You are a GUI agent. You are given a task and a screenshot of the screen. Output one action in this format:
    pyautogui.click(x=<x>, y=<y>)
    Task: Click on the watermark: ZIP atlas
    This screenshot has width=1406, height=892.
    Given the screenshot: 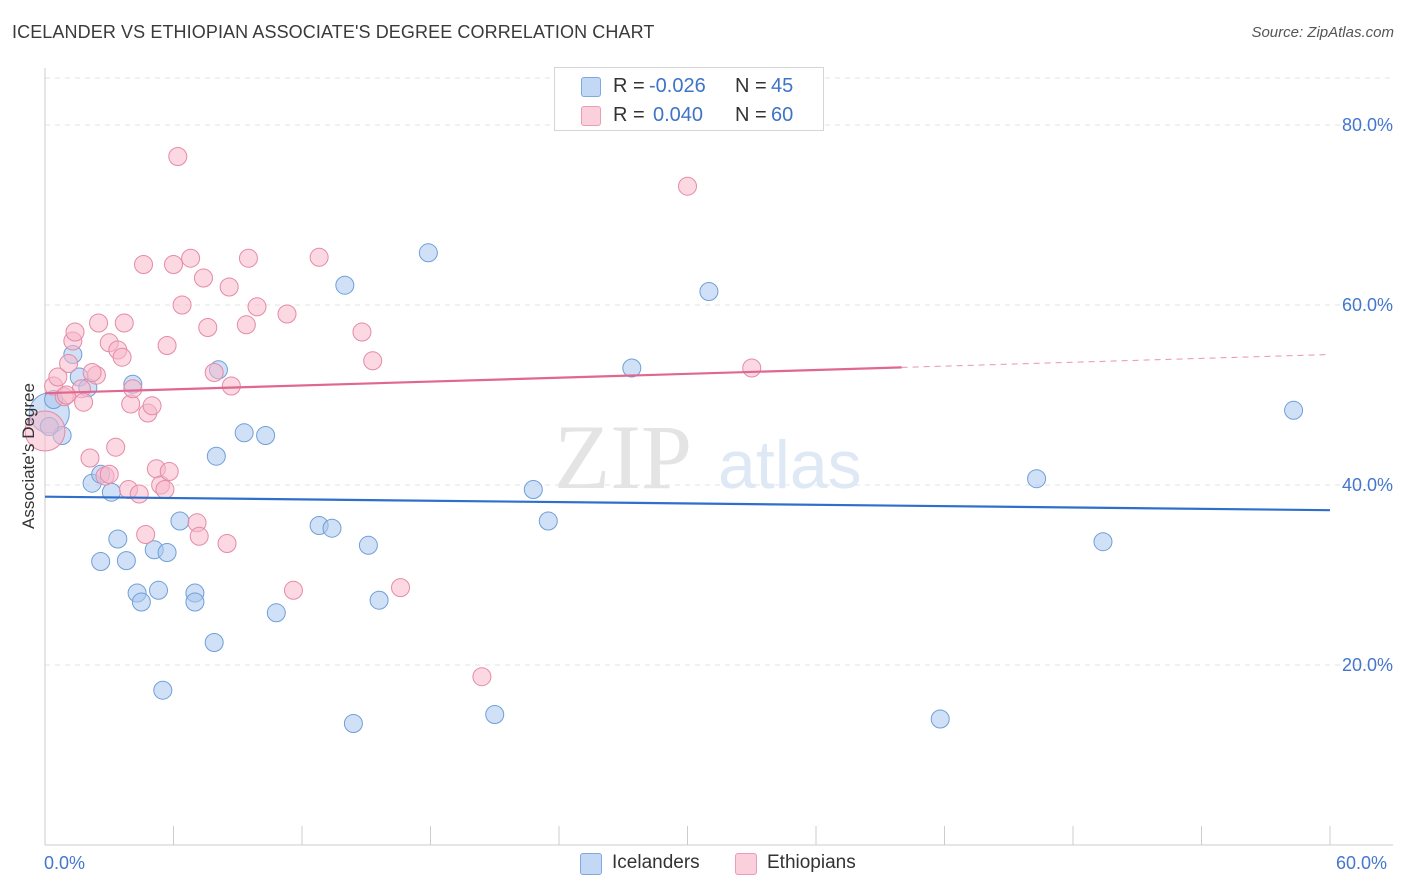 What is the action you would take?
    pyautogui.click(x=708, y=457)
    